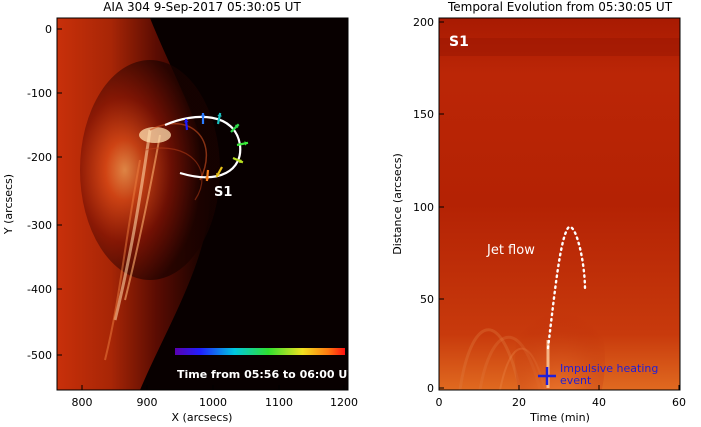  I want to click on left-y-tick: -100, so click(39, 93).